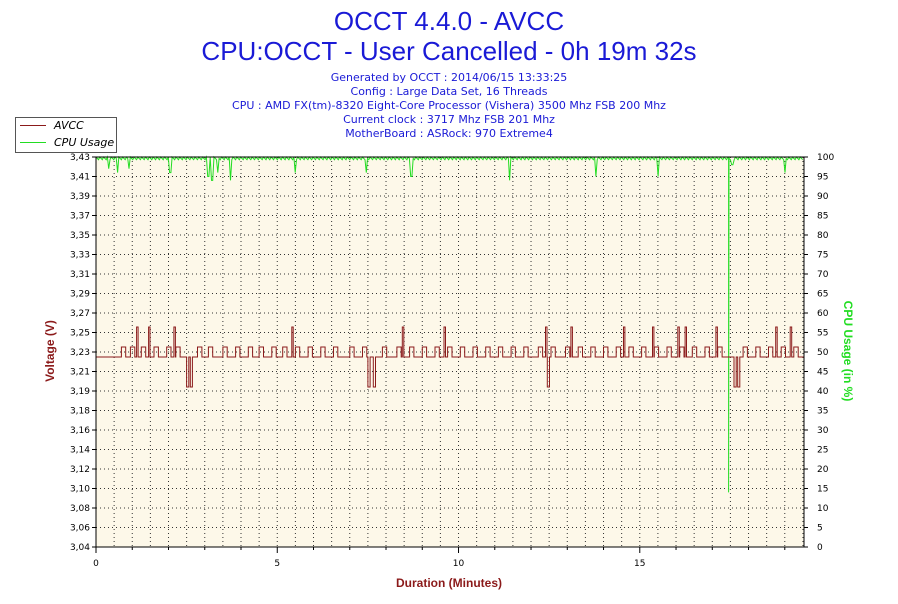 The height and width of the screenshot is (604, 898). Describe the element at coordinates (80, 451) in the screenshot. I see `y-tick-label: 3,14` at that location.